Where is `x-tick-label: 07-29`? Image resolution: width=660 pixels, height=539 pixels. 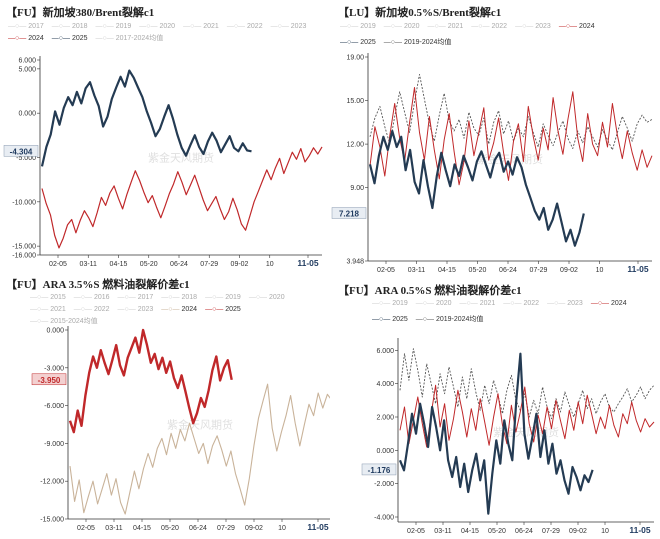
x-tick-label: 07-29 is located at coordinates (539, 270).